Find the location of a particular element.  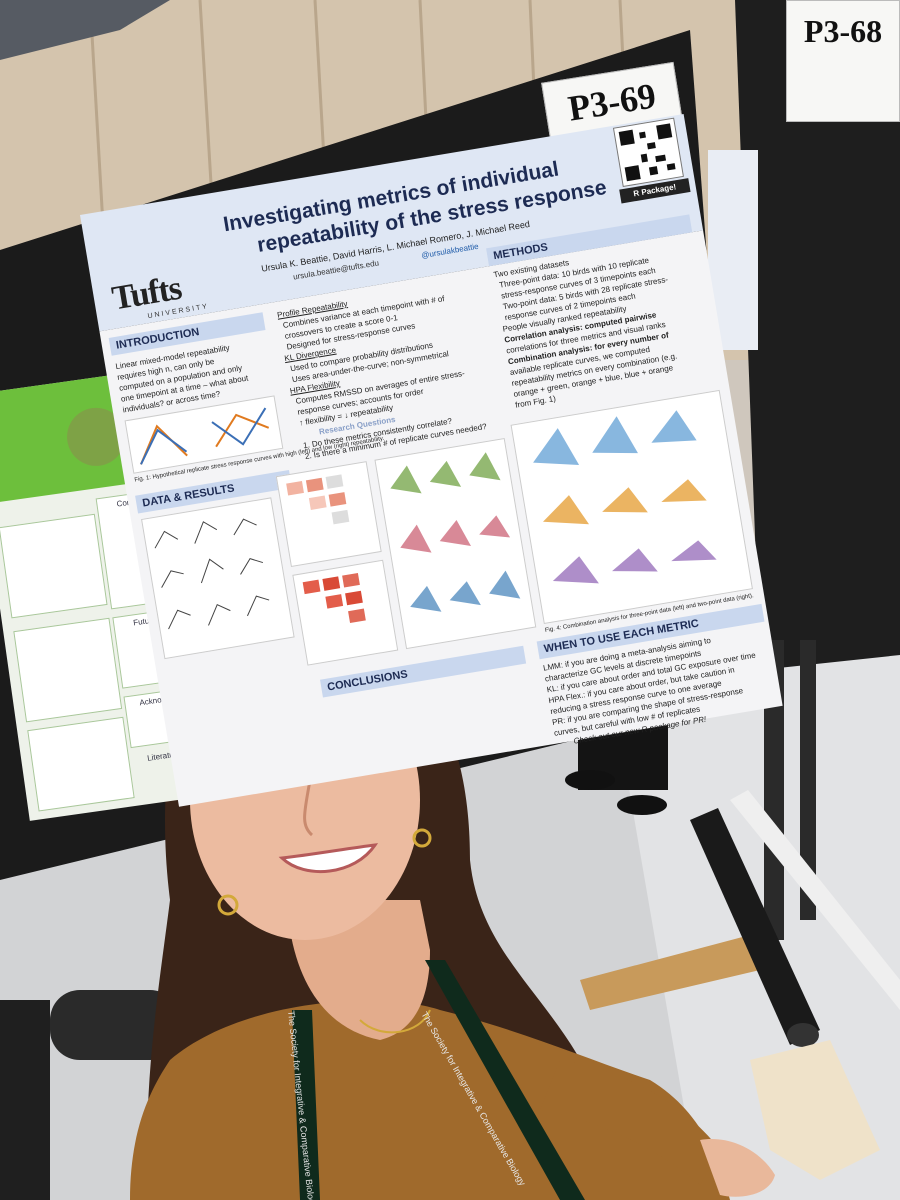

results-small-multiples is located at coordinates (218, 578).